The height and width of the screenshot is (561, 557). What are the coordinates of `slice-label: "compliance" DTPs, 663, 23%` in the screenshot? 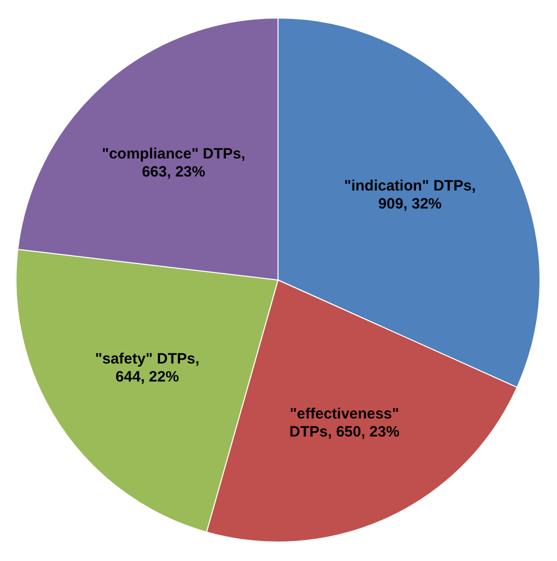 It's located at (174, 163).